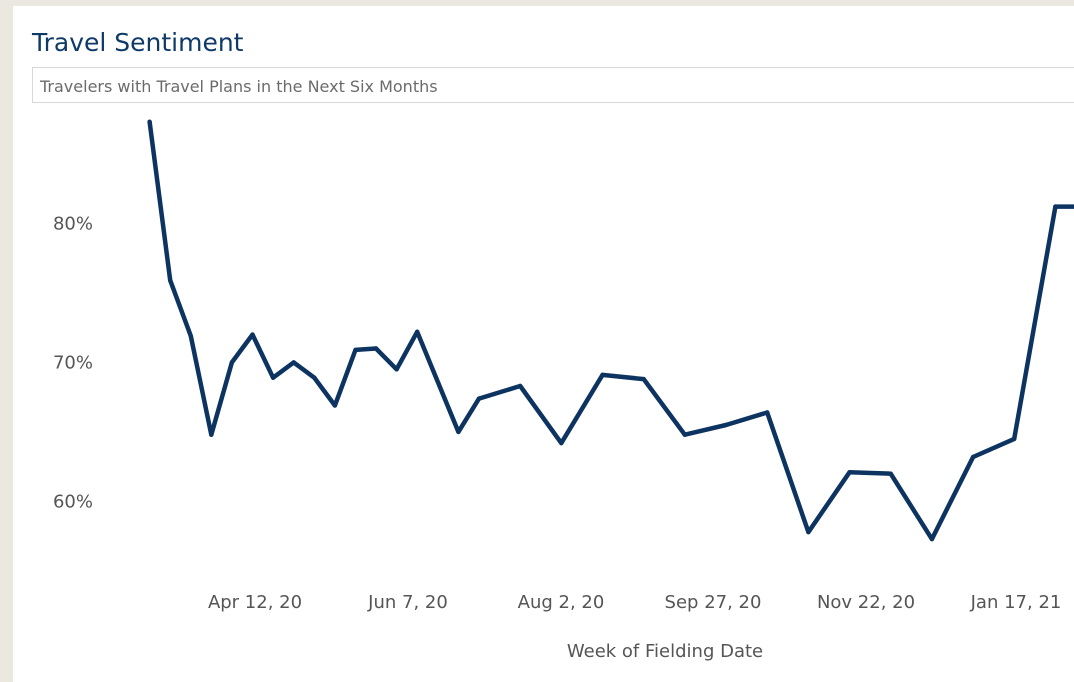 The width and height of the screenshot is (1074, 682). What do you see at coordinates (73, 223) in the screenshot?
I see `y-tick-label: 80%` at bounding box center [73, 223].